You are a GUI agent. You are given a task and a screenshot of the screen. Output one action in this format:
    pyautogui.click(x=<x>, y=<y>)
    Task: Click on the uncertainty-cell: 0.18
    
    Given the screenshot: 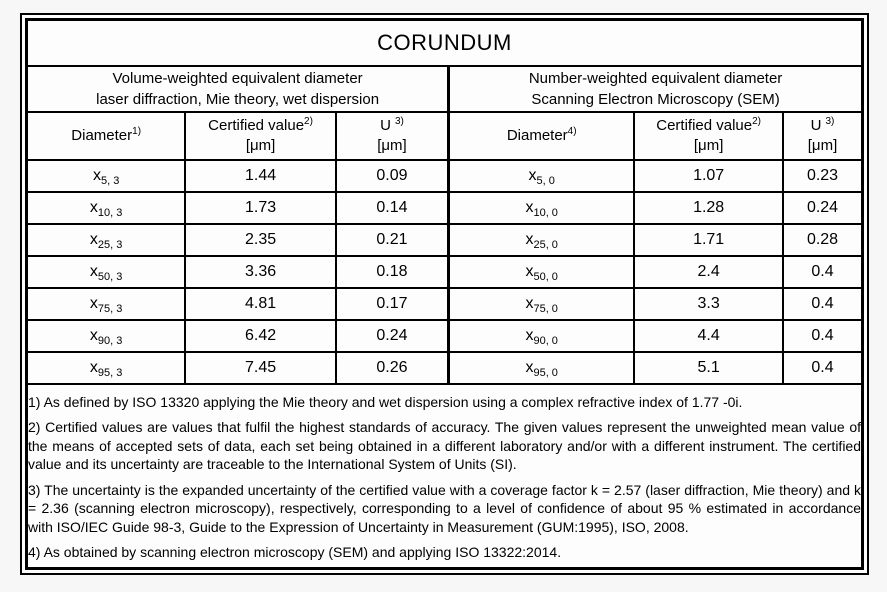 What is the action you would take?
    pyautogui.click(x=392, y=272)
    